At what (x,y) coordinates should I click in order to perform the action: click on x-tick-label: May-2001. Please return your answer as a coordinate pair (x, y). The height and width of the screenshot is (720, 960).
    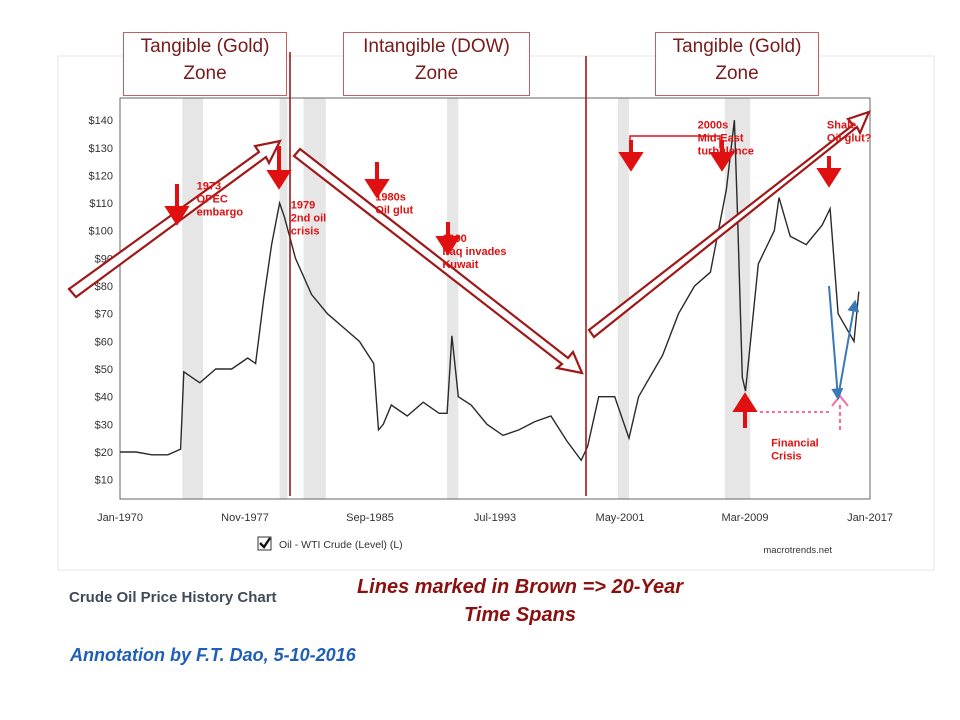
    Looking at the image, I should click on (620, 518).